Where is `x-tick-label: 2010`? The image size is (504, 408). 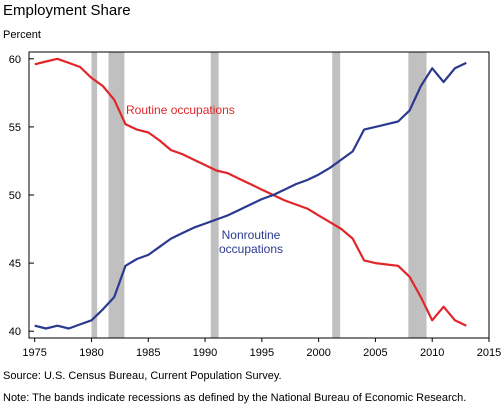 x-tick-label: 2010 is located at coordinates (432, 353).